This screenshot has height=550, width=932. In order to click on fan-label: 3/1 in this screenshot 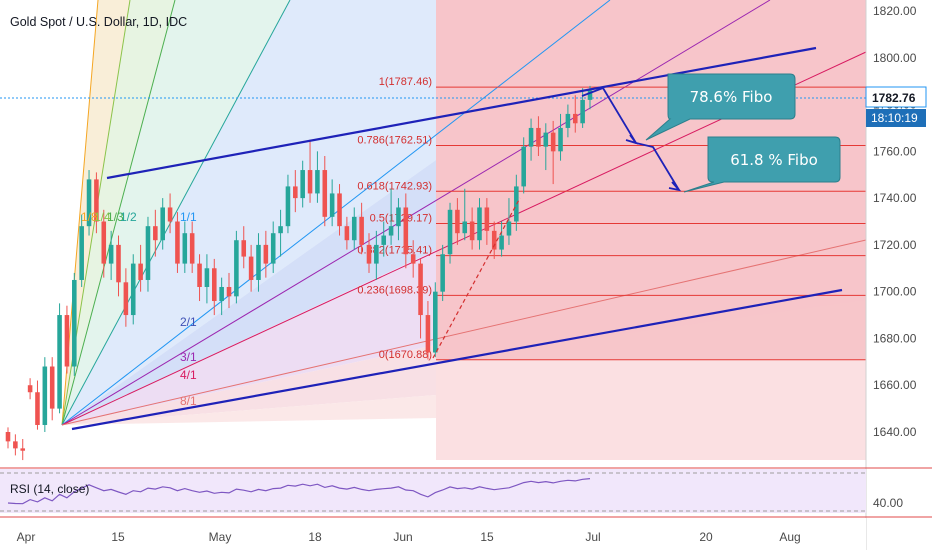, I will do `click(188, 357)`.